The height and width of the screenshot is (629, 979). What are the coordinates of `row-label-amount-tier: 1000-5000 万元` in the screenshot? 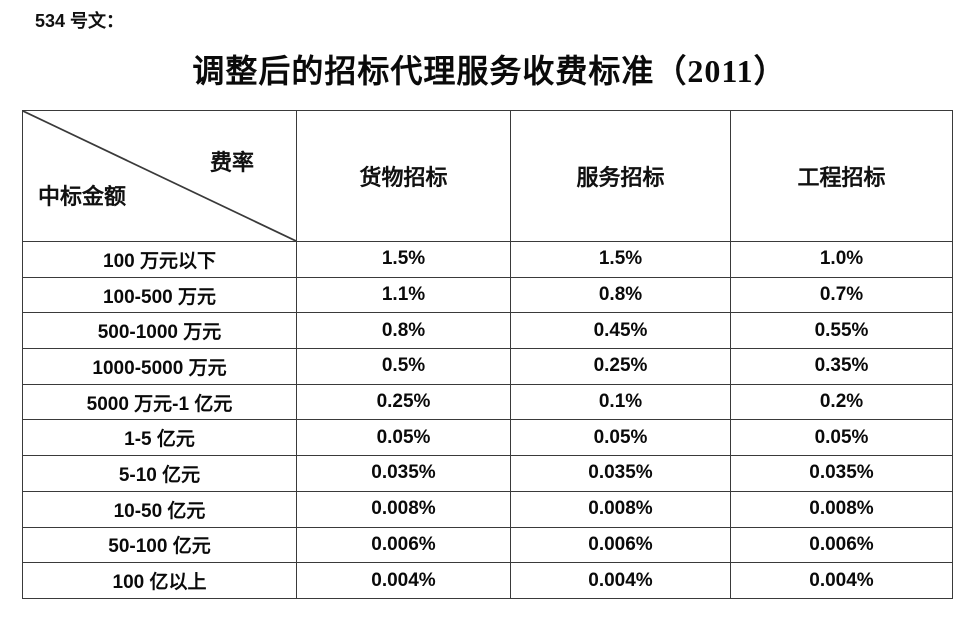 It's located at (159, 366).